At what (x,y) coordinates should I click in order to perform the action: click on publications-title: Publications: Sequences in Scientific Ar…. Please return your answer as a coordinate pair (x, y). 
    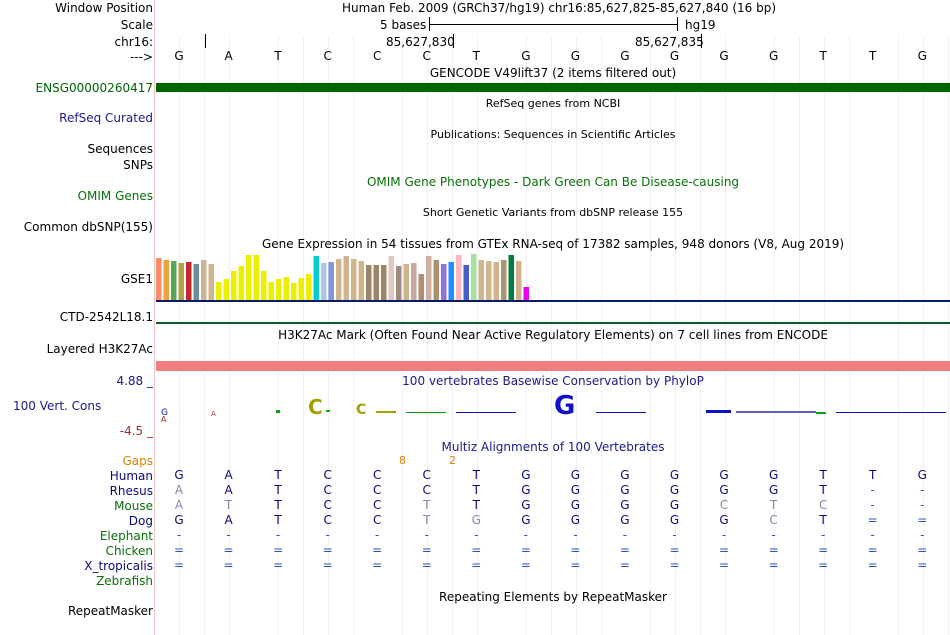
    Looking at the image, I should click on (553, 134).